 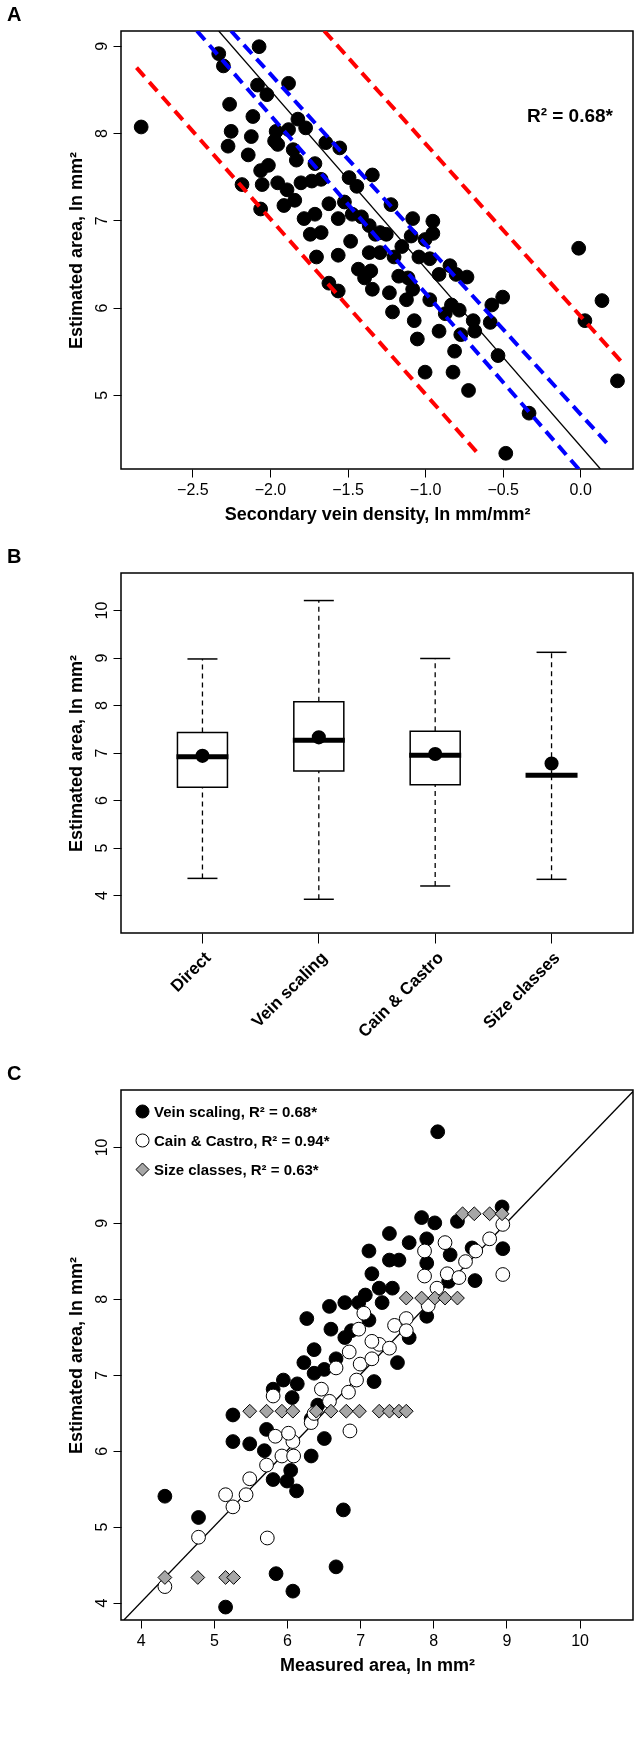 What do you see at coordinates (377, 513) in the screenshot?
I see `x-axis-title: Secondary vein density, ln mm/mm²` at bounding box center [377, 513].